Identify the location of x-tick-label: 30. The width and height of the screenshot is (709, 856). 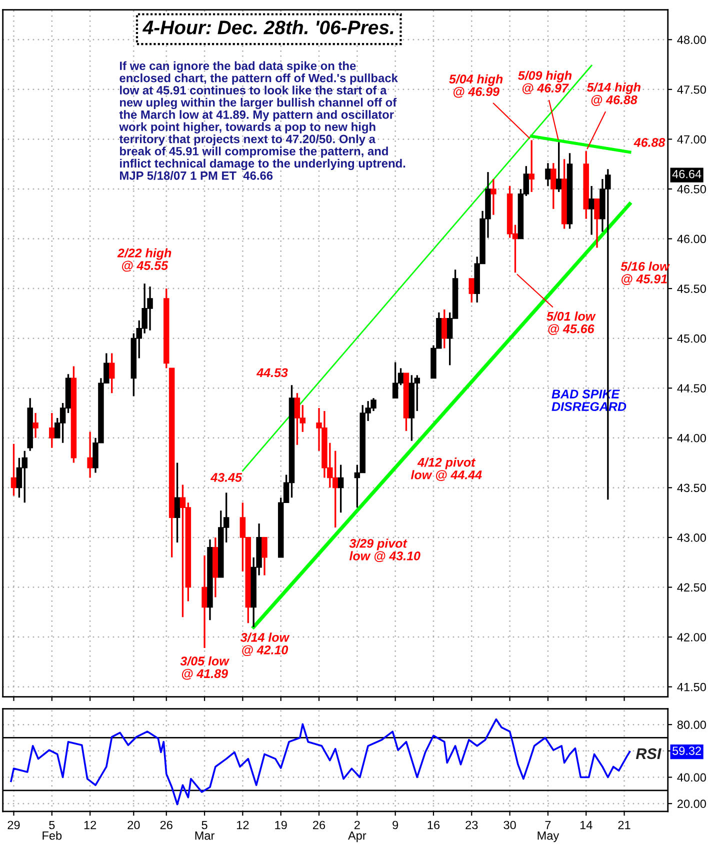
(510, 825).